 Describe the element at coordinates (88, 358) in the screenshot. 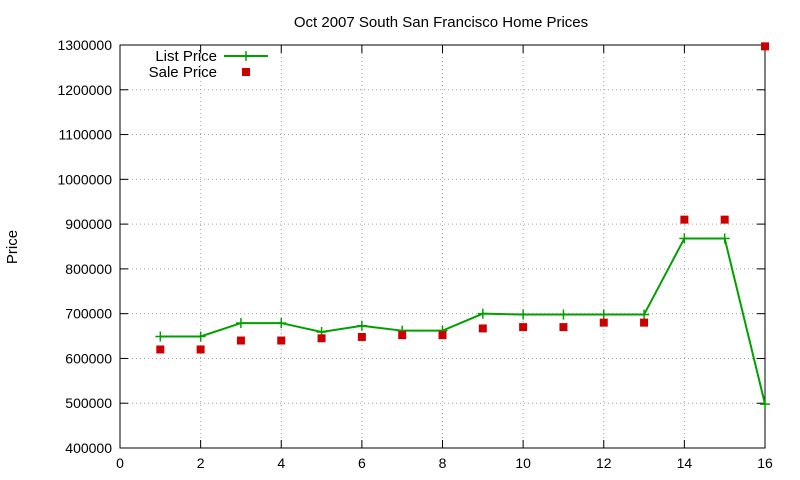

I see `y-tick-label: 600000` at that location.